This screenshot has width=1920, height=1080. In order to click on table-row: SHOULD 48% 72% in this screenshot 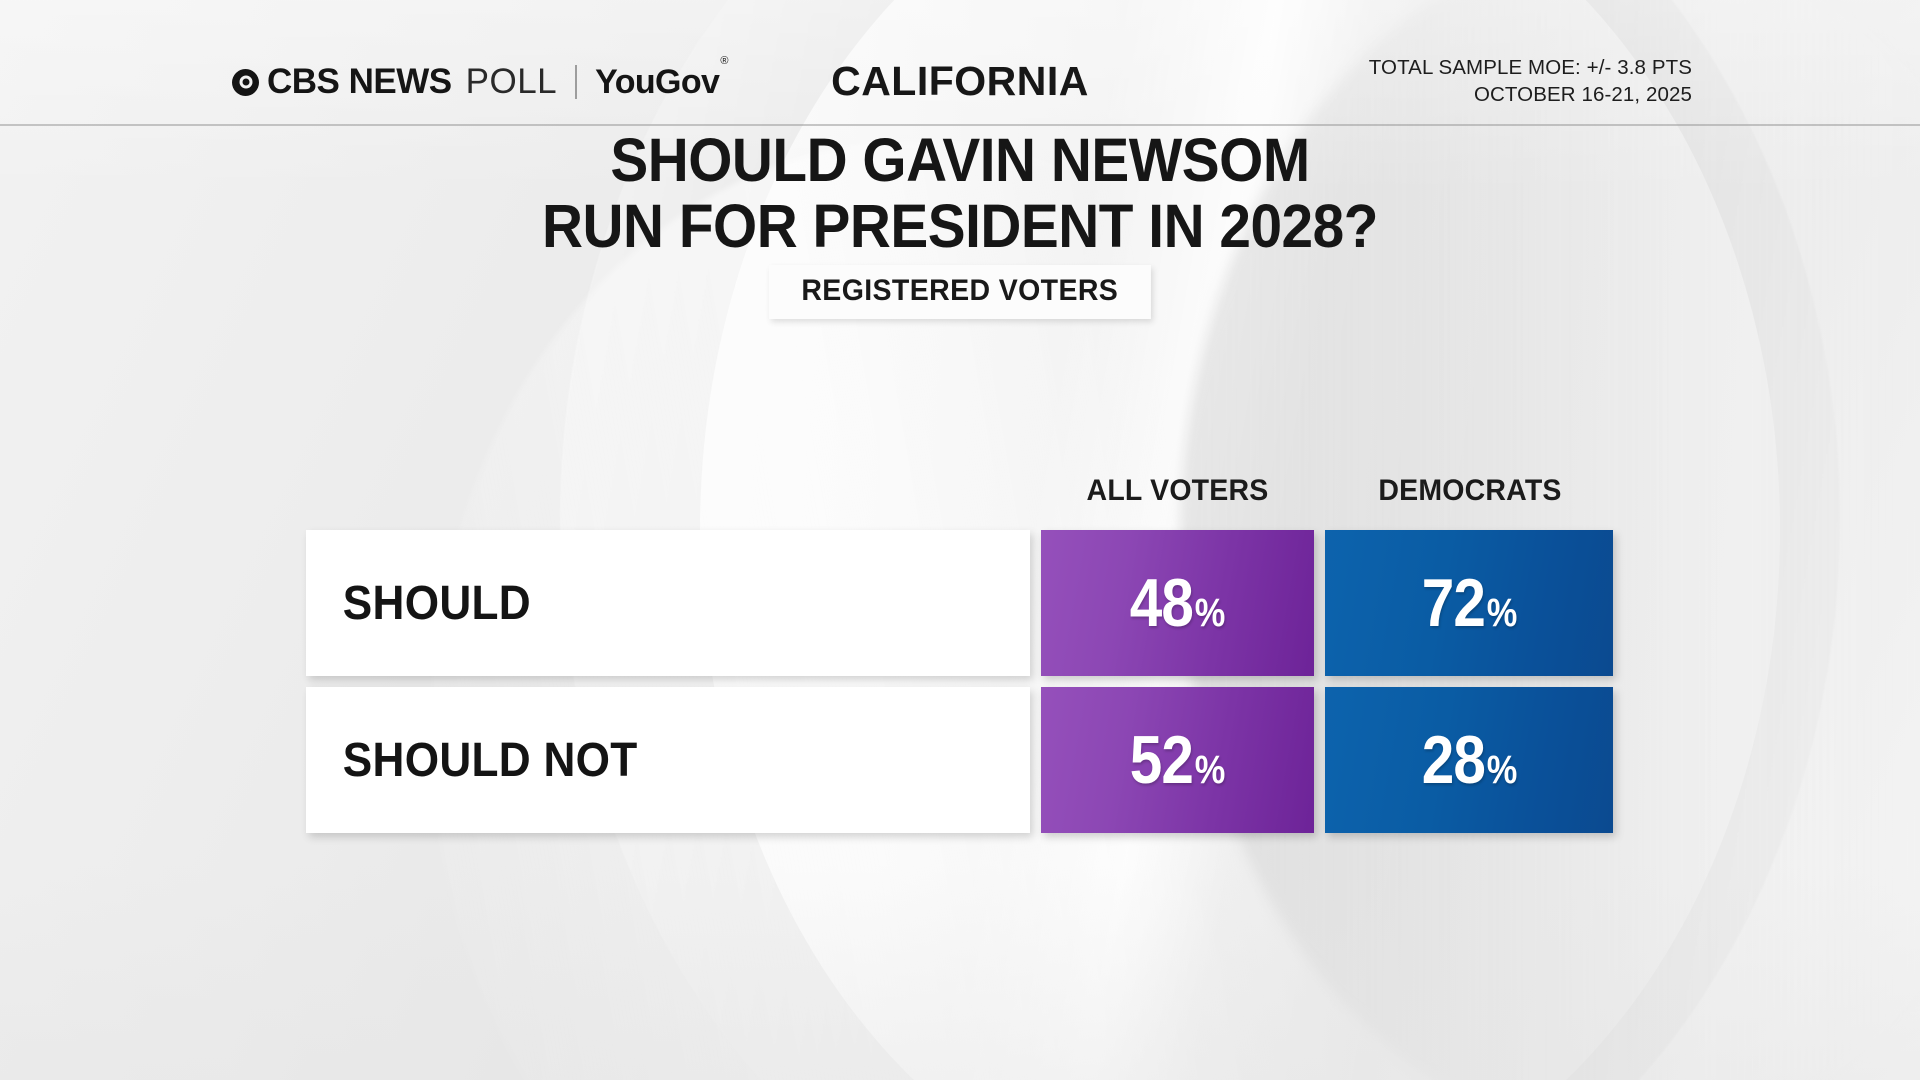, I will do `click(959, 603)`.